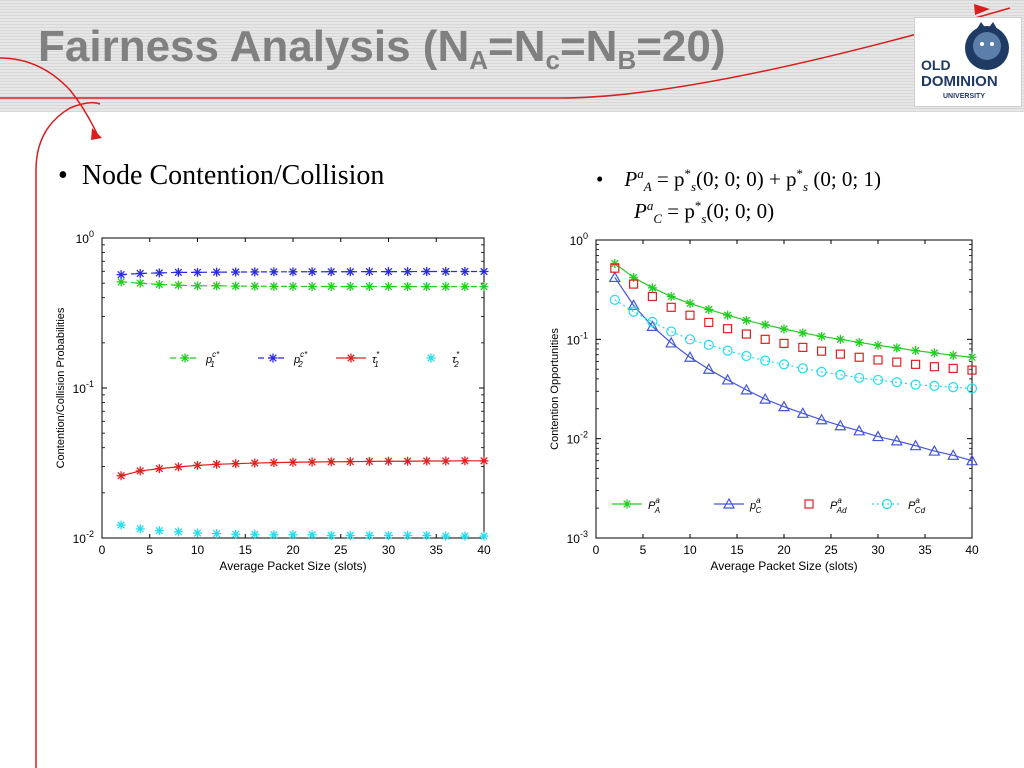 This screenshot has width=1024, height=768. What do you see at coordinates (437, 550) in the screenshot?
I see `left-x-tick-label: 35` at bounding box center [437, 550].